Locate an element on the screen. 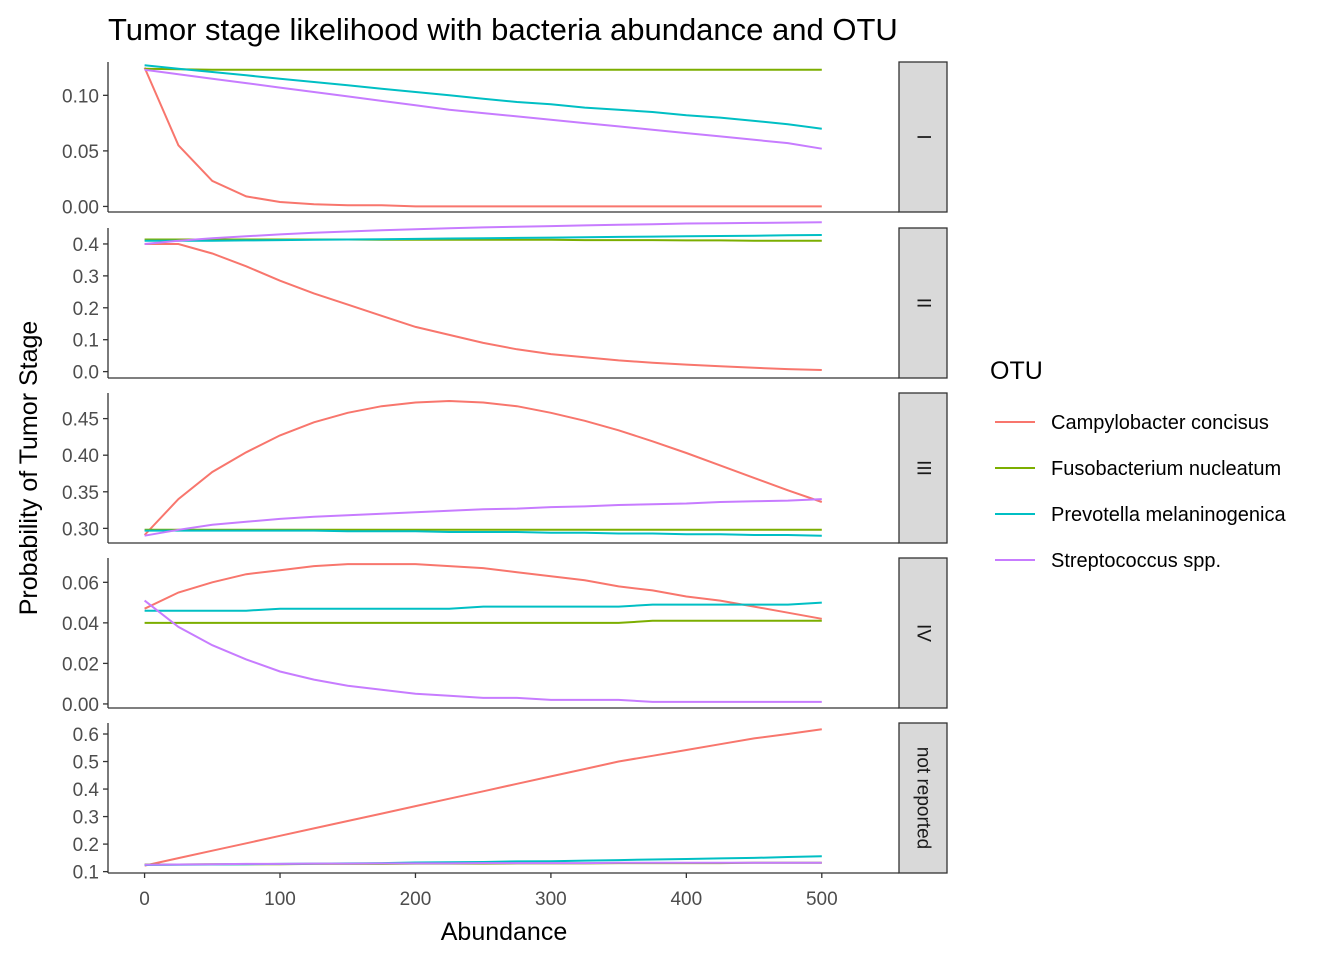 The image size is (1344, 960). legend-label: Fusobacterium nucleatum is located at coordinates (1166, 469).